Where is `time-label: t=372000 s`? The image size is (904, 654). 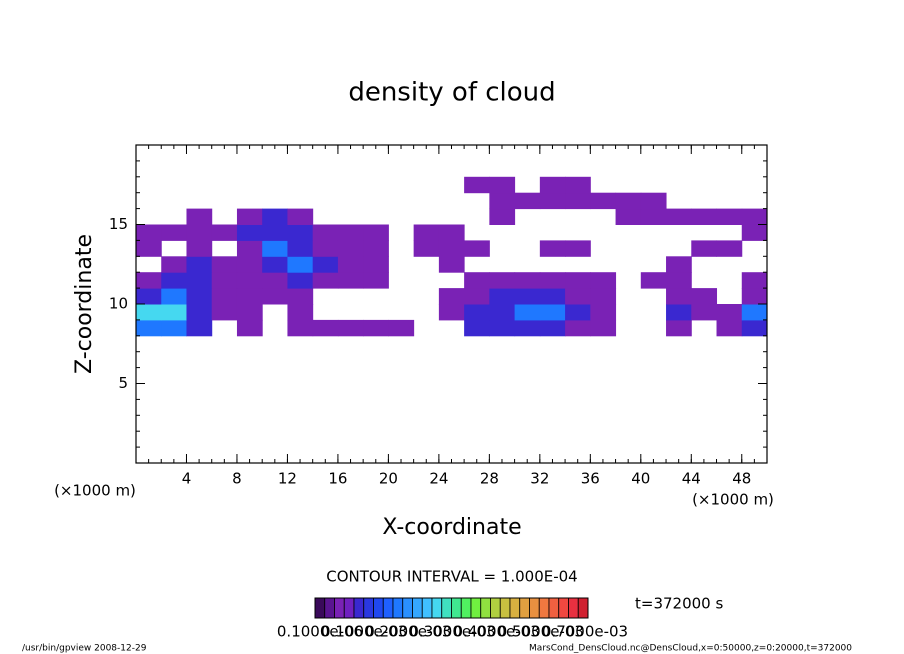 time-label: t=372000 s is located at coordinates (679, 604).